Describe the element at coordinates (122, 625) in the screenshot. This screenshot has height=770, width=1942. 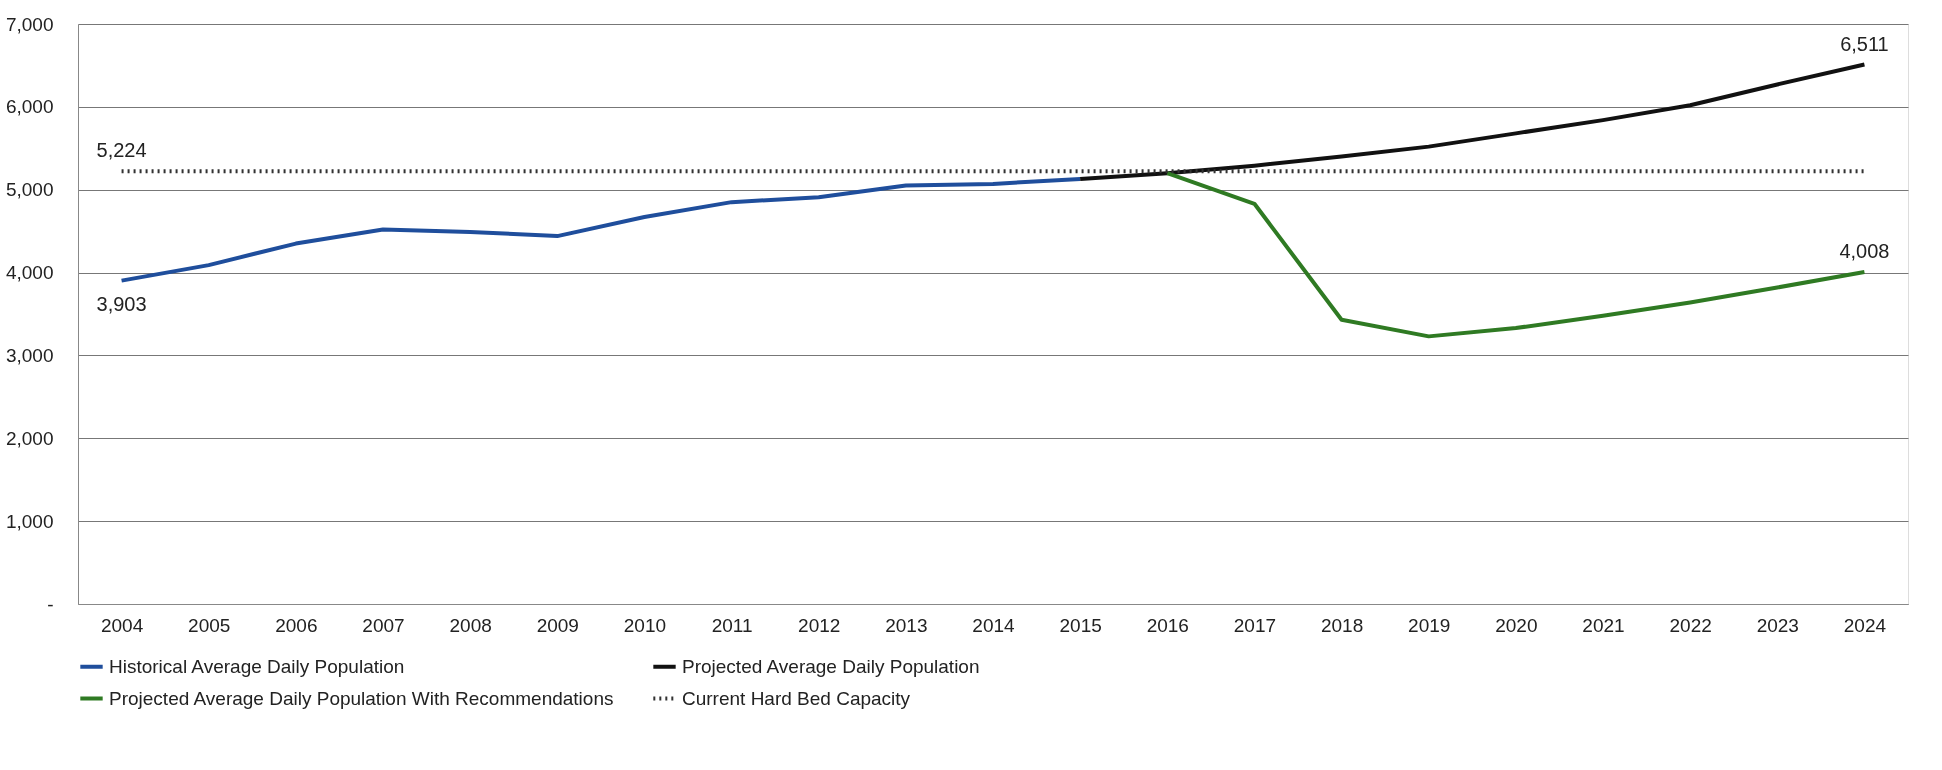
I see `x-tick-label: 2004` at that location.